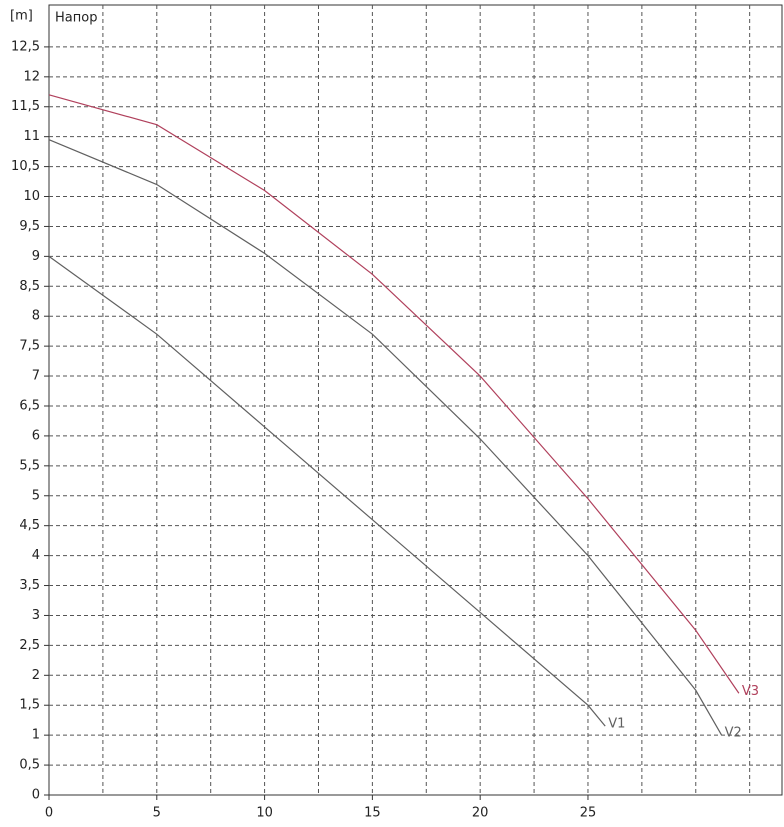  What do you see at coordinates (25, 106) in the screenshot?
I see `y-tick-label: 11,5` at bounding box center [25, 106].